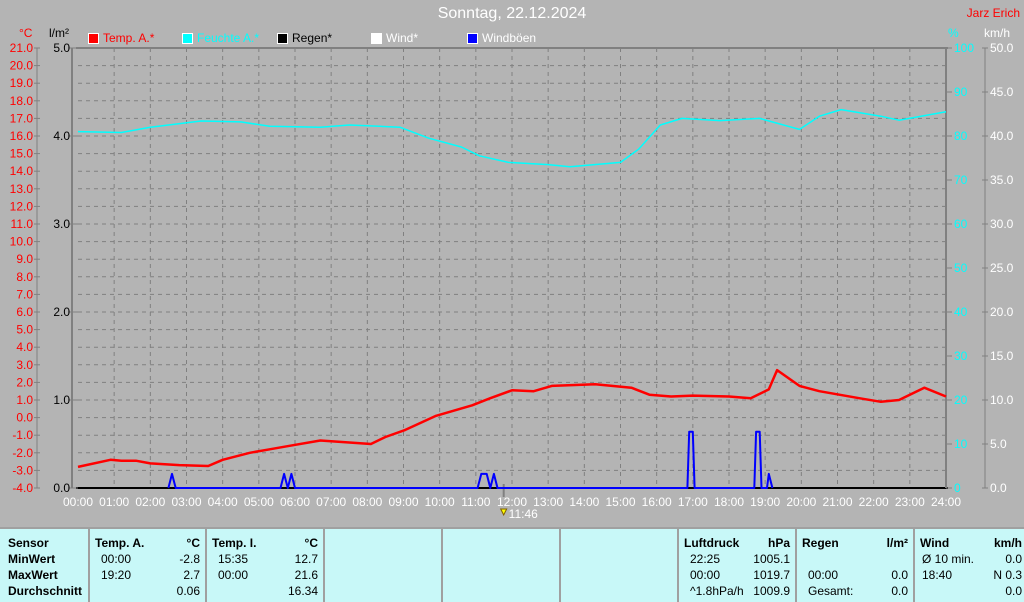 The image size is (1024, 602). I want to click on pressure-time: 22:25, so click(705, 559).